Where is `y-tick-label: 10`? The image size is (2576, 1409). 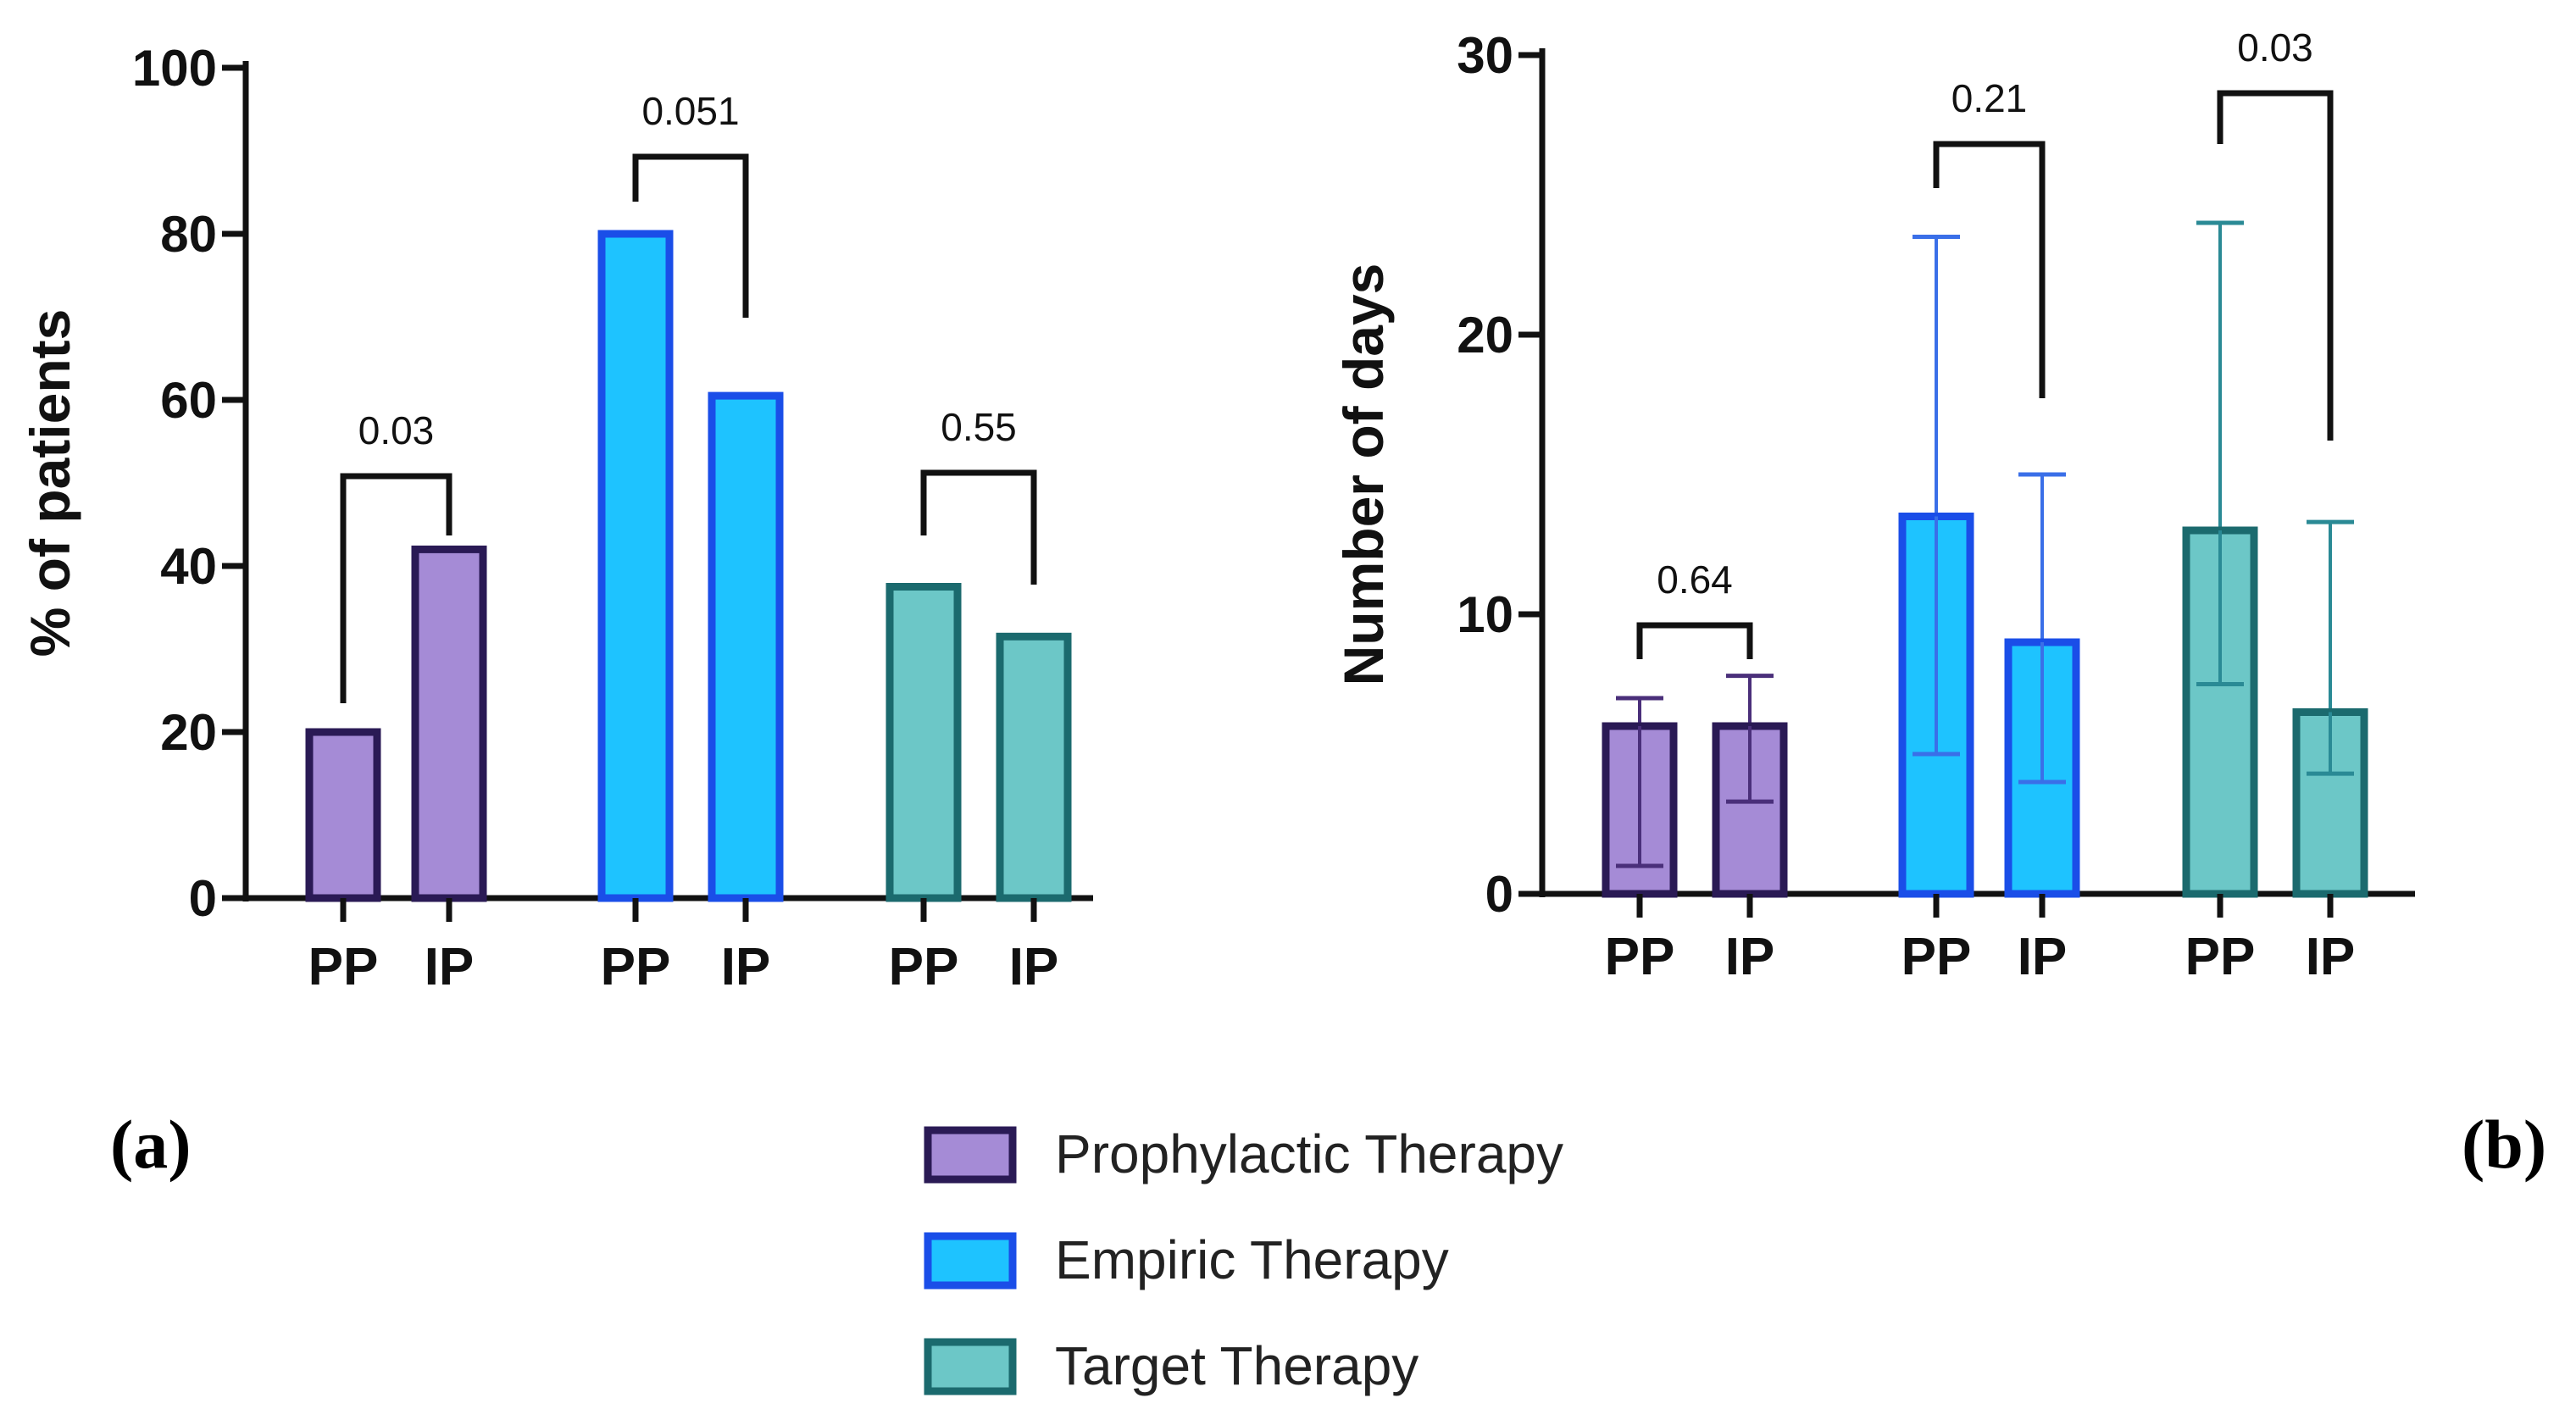 y-tick-label: 10 is located at coordinates (1485, 614).